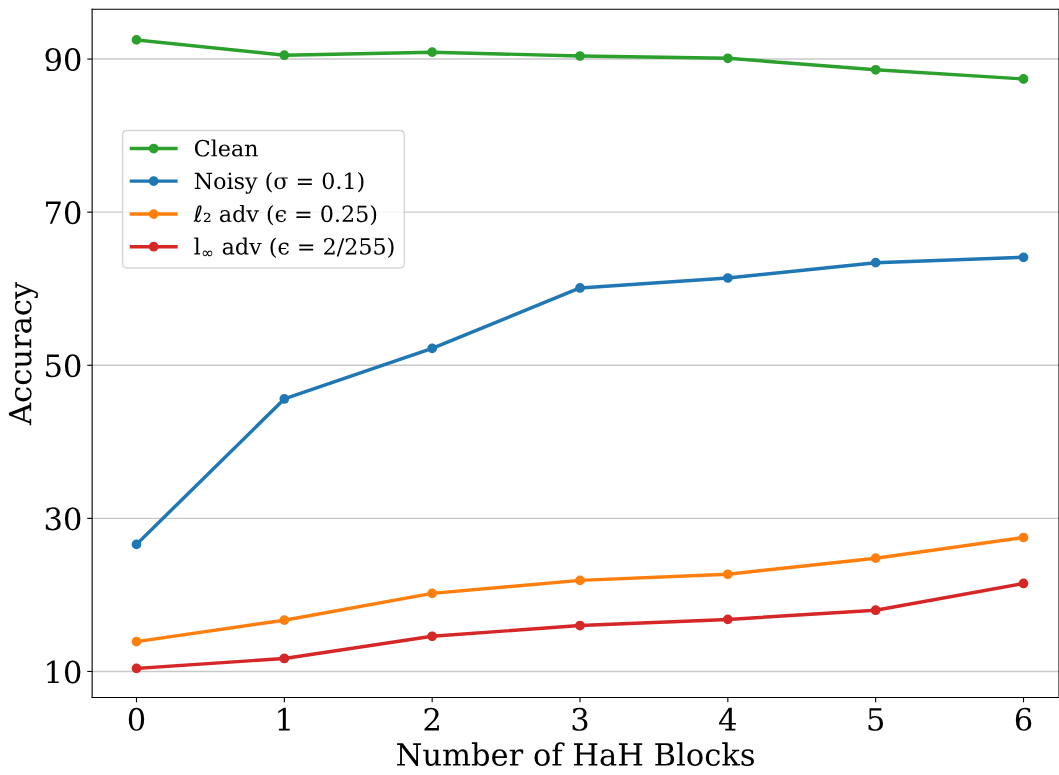 This screenshot has height=775, width=1059. I want to click on legend-label: l$_{∞}$ adv (ϵ = 2/255), so click(294, 247).